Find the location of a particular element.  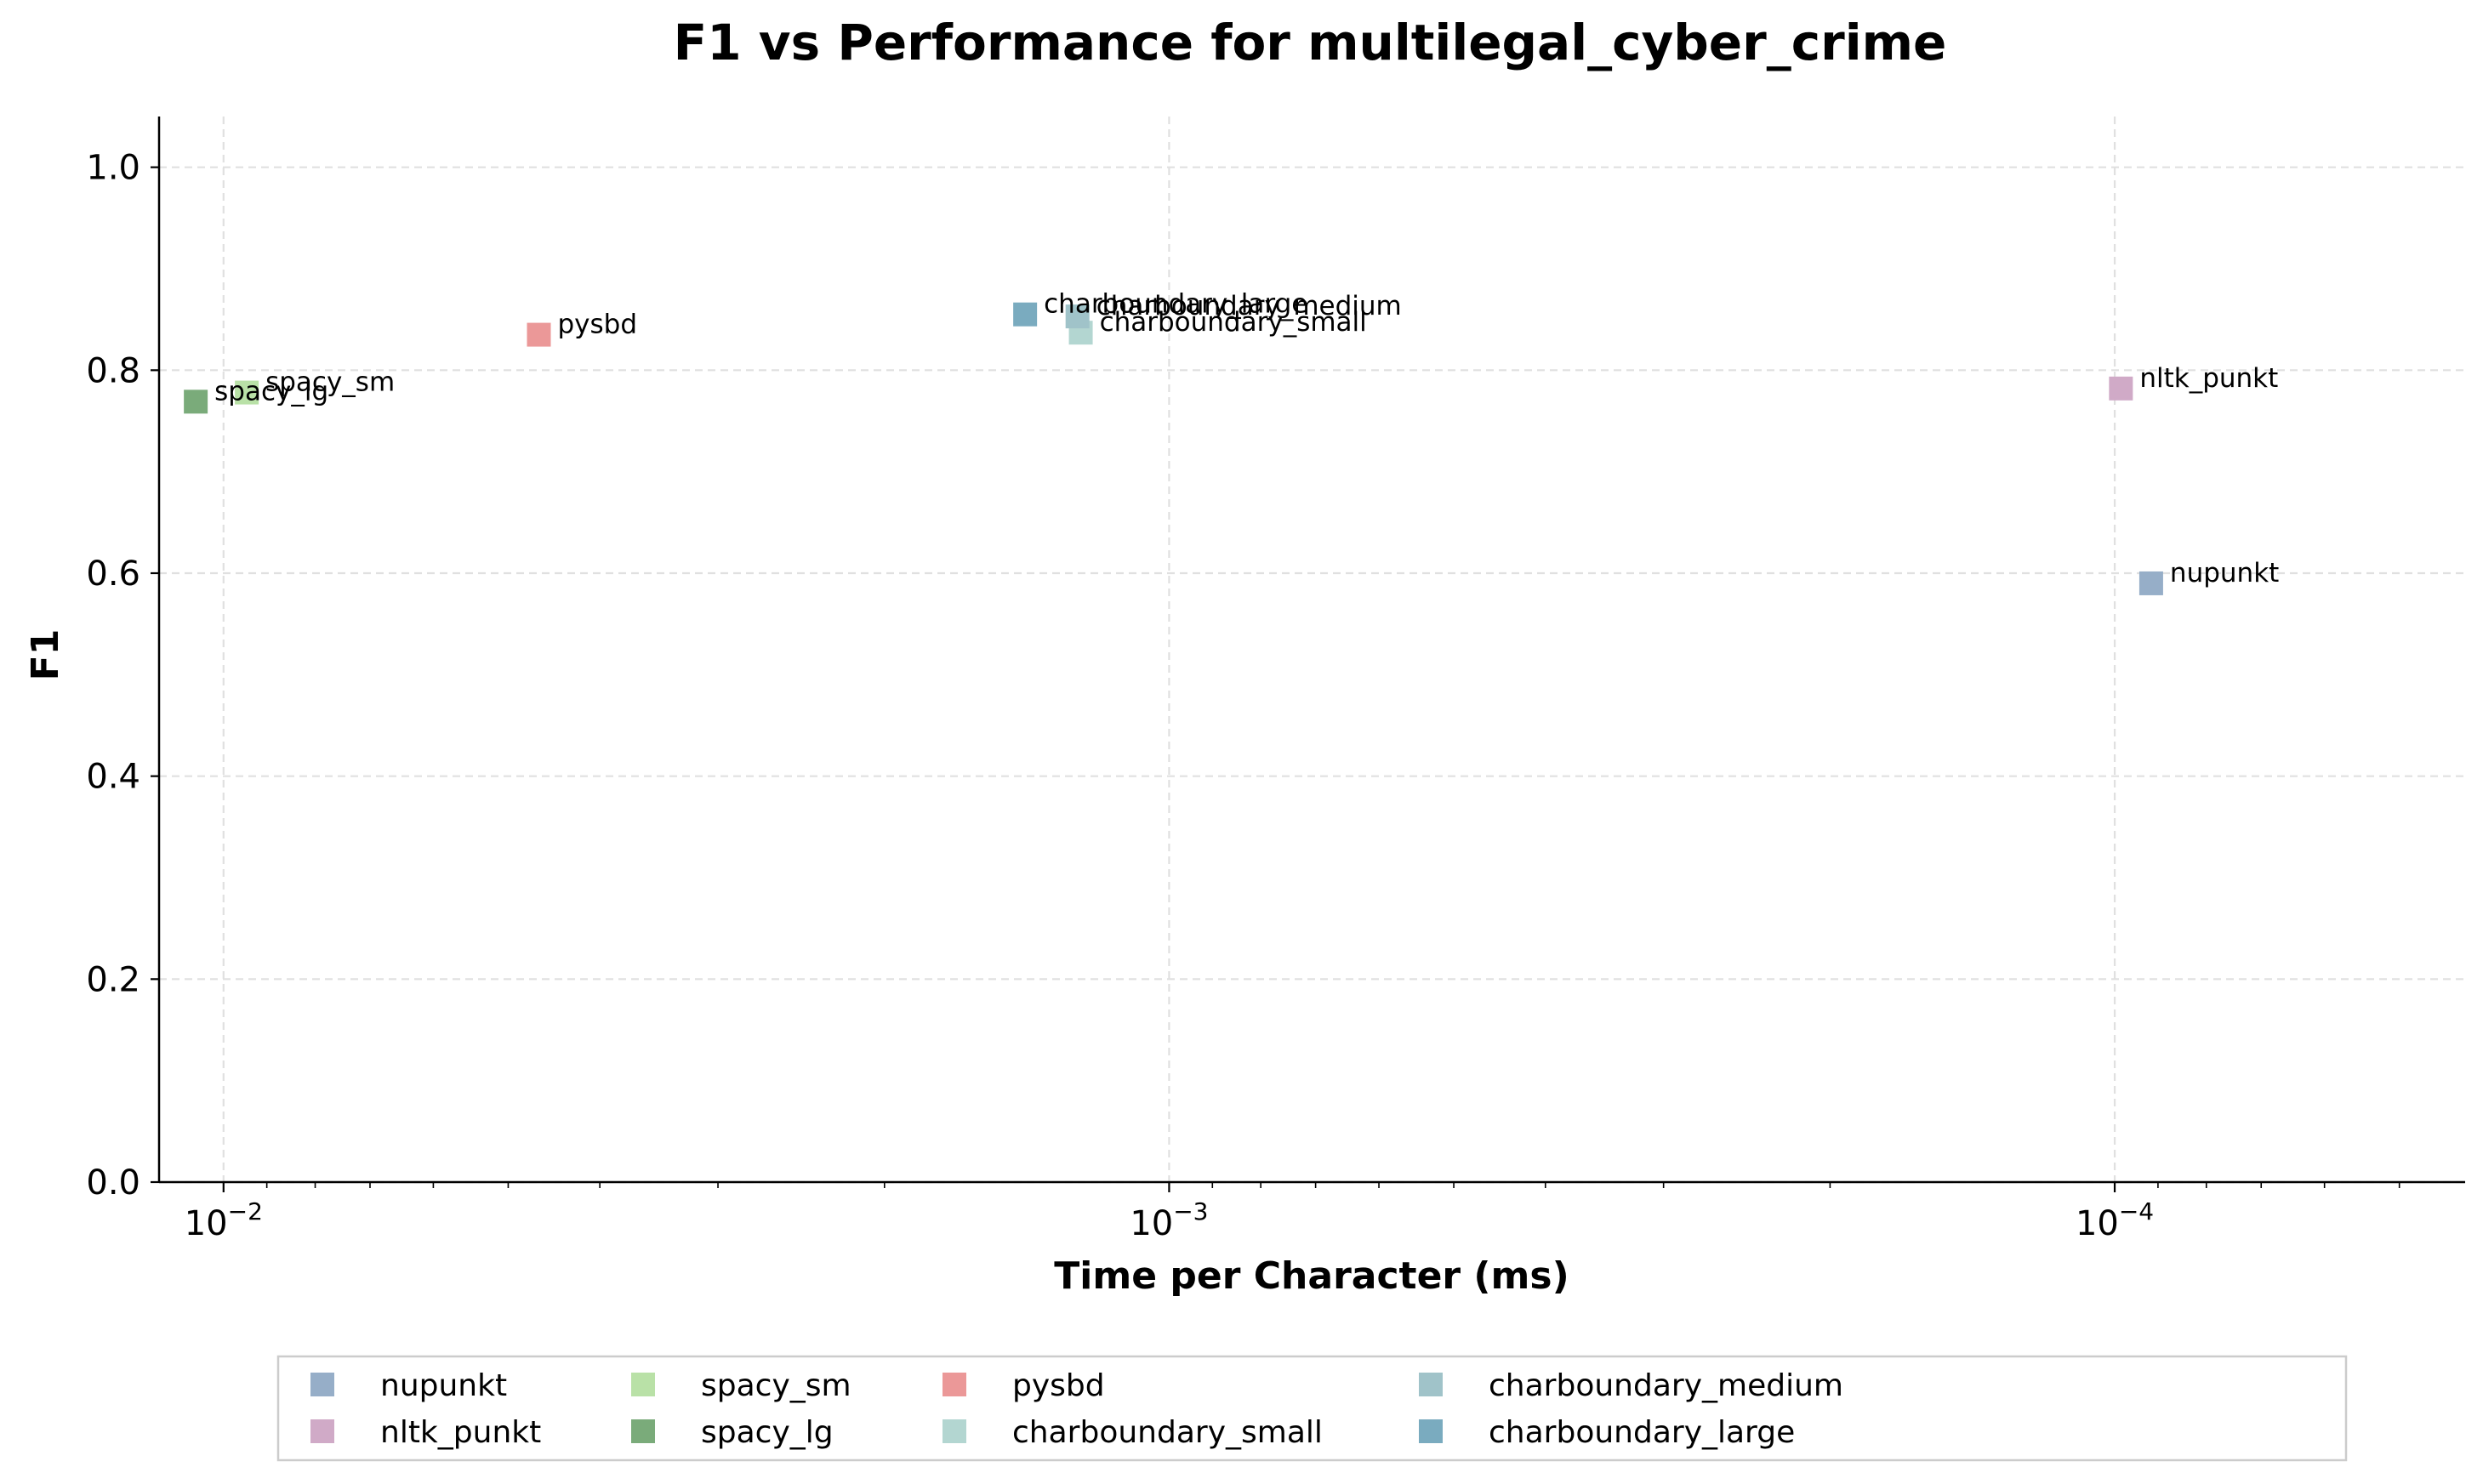

x-axis-label: Time per Character (ms) is located at coordinates (1311, 1276).